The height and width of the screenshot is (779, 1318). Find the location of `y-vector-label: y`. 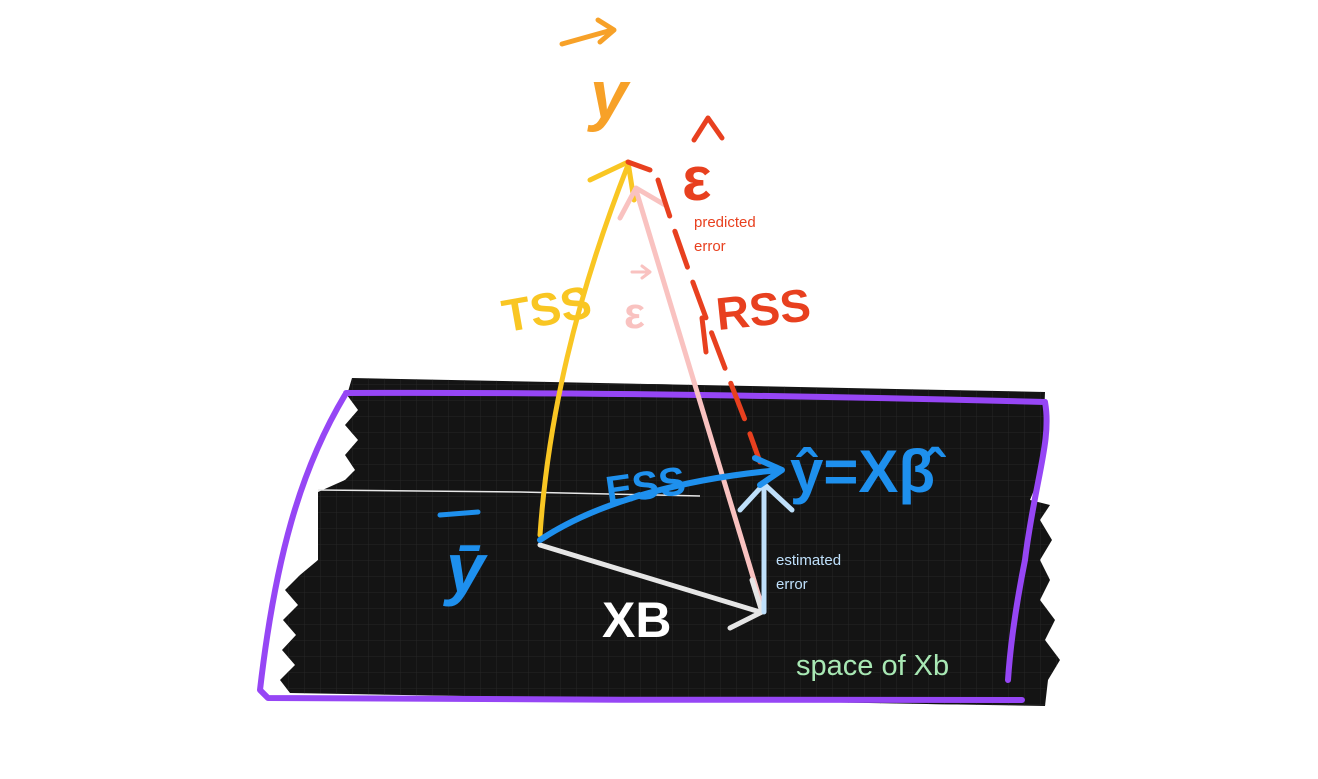

y-vector-label: y is located at coordinates (595, 75).